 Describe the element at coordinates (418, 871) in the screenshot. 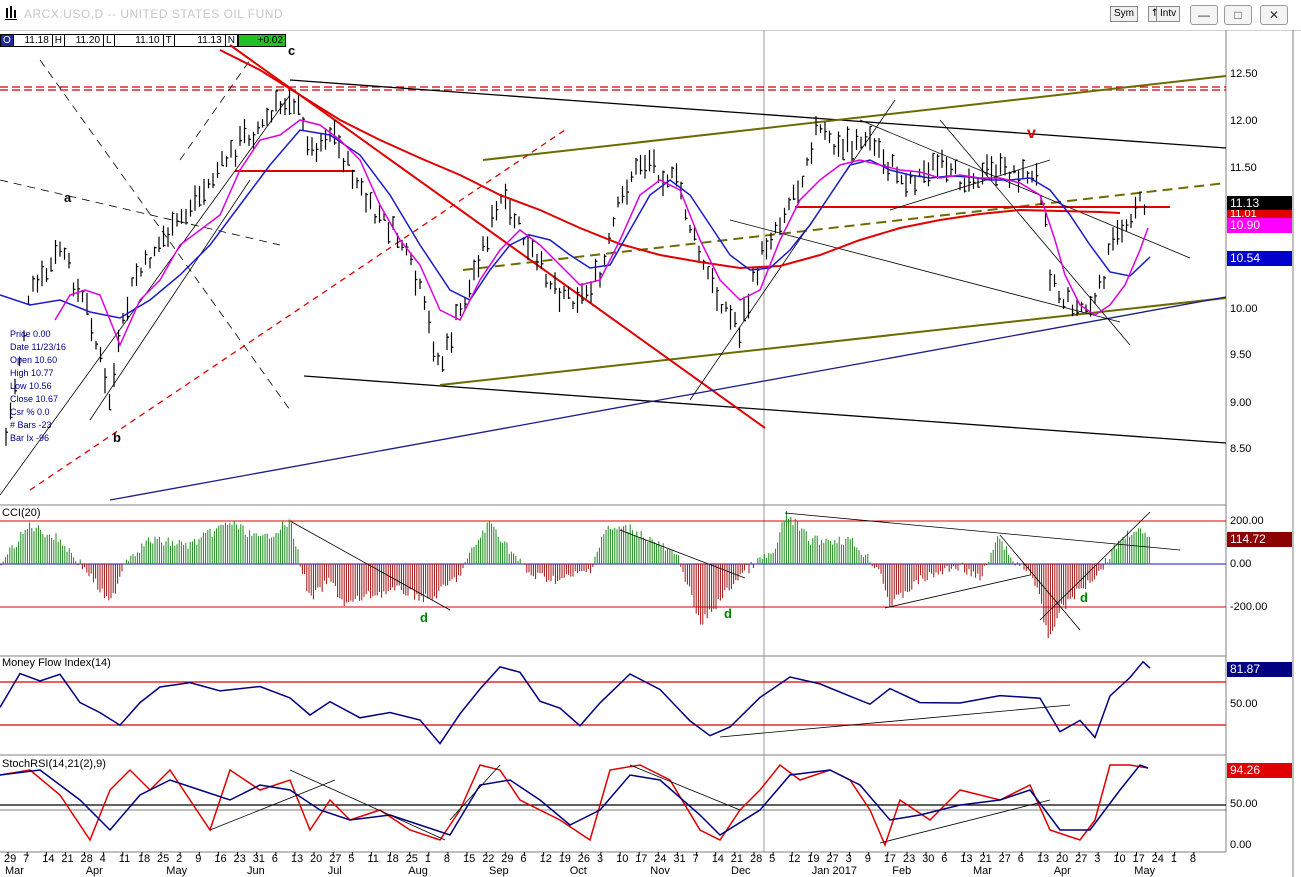

I see `x-axis-month-label: Aug` at that location.